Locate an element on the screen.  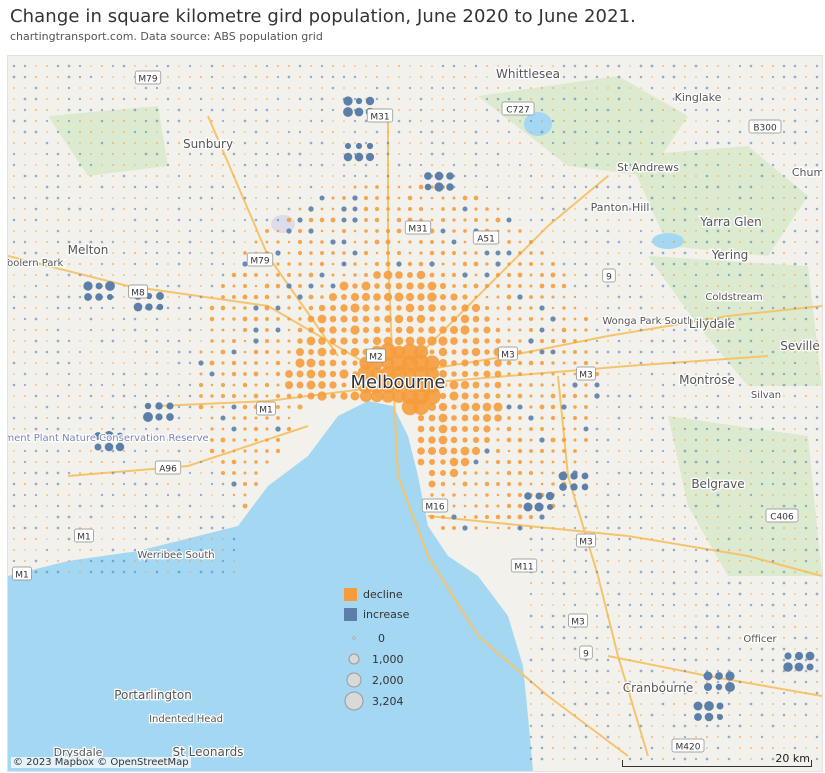
road-shield-box is located at coordinates (609, 275).